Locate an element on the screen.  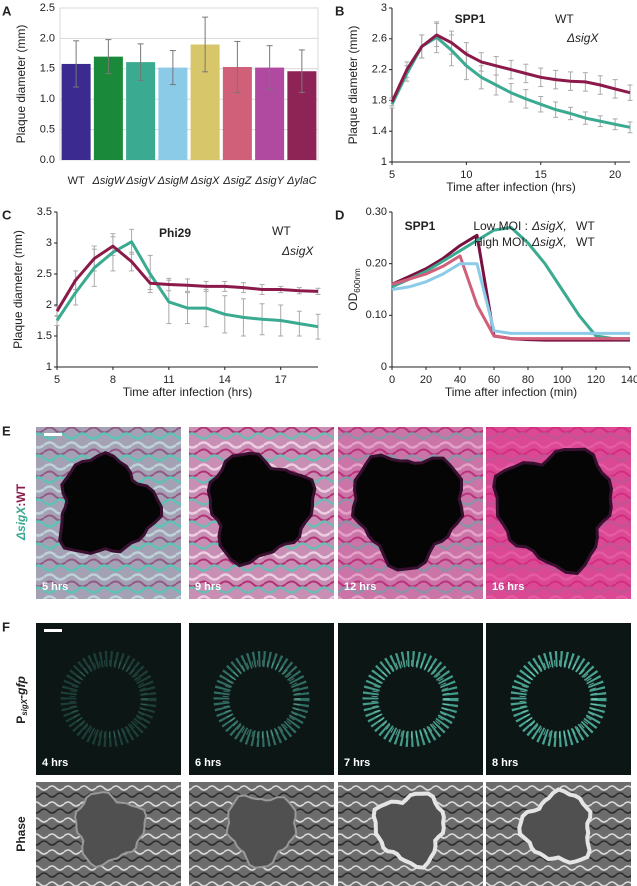
y-tick-label: 0.20 is located at coordinates (376, 264).